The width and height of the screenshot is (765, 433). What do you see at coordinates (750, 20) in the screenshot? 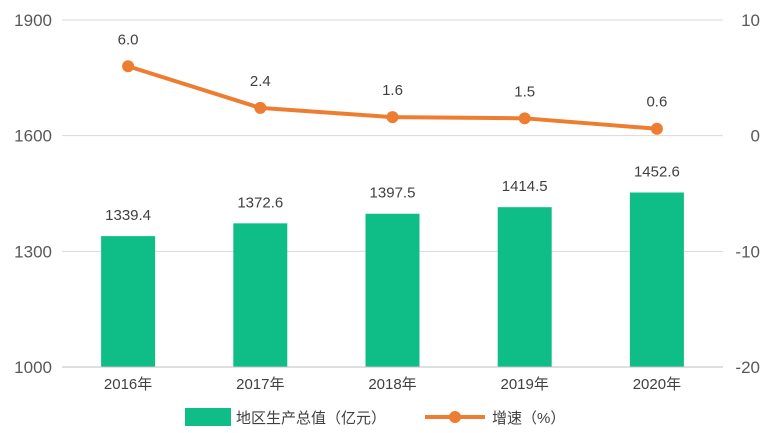
I see `right-y-tick-label: 10` at bounding box center [750, 20].